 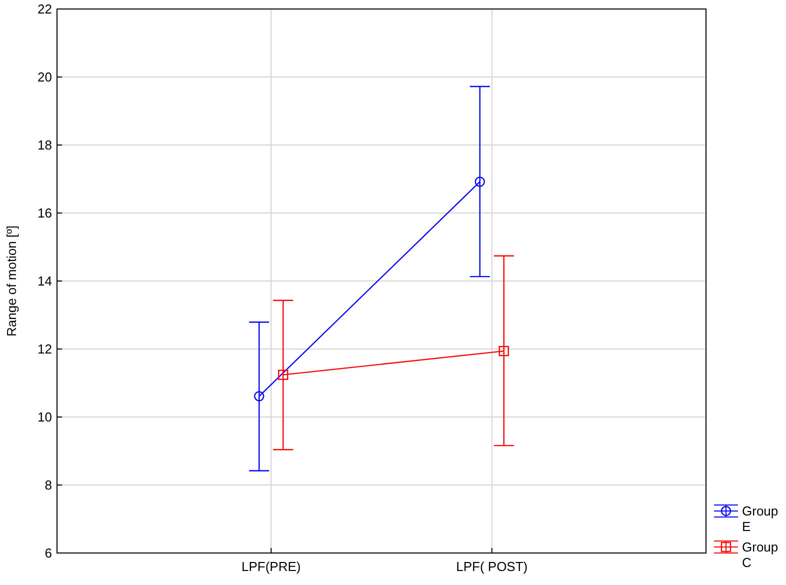 What do you see at coordinates (45, 281) in the screenshot?
I see `y-tick-label: 14` at bounding box center [45, 281].